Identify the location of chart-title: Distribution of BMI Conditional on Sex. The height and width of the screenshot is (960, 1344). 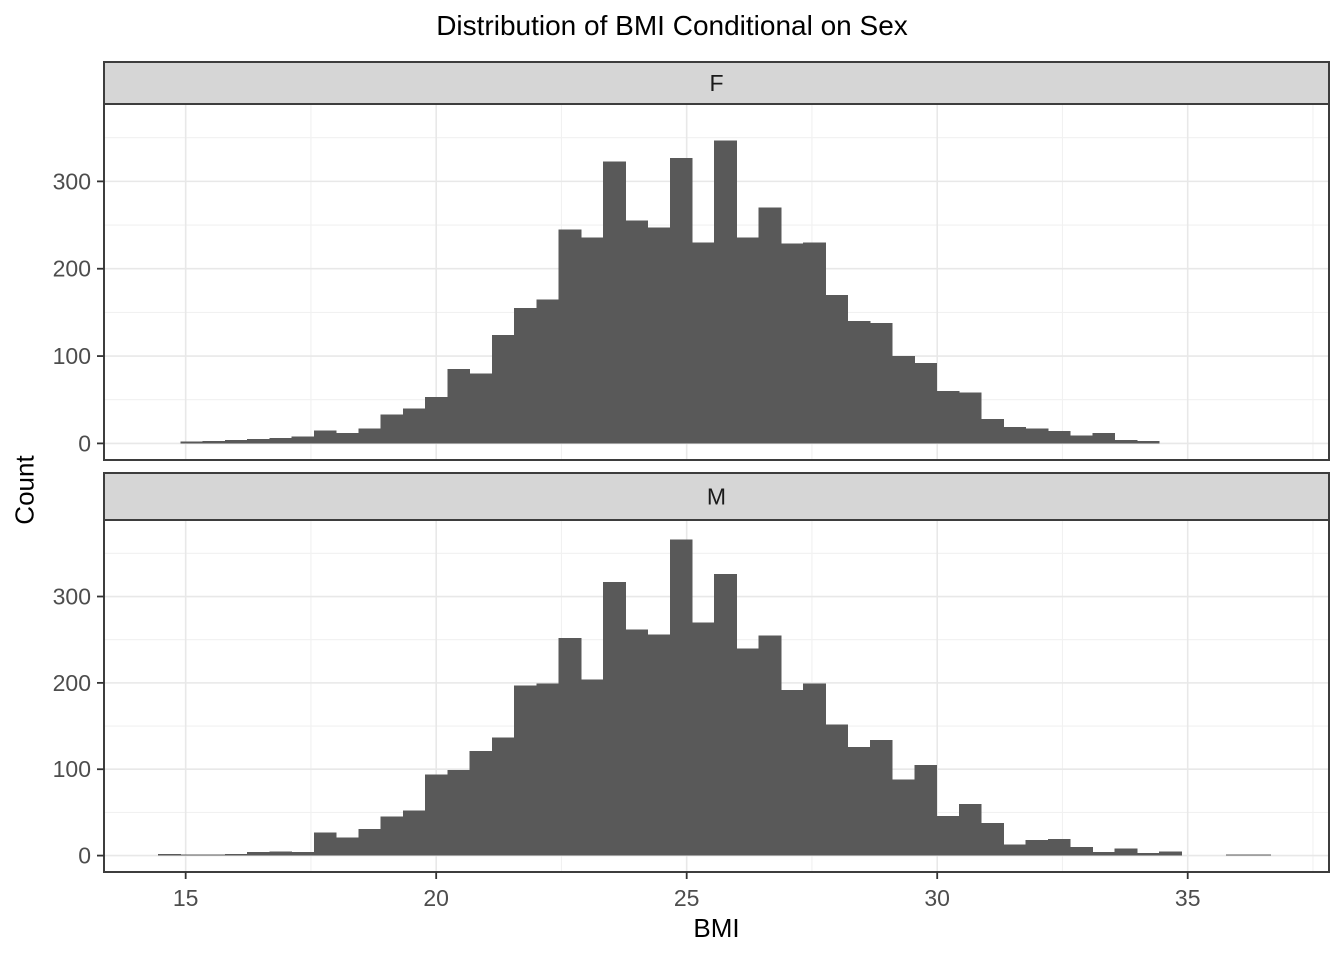
(672, 25).